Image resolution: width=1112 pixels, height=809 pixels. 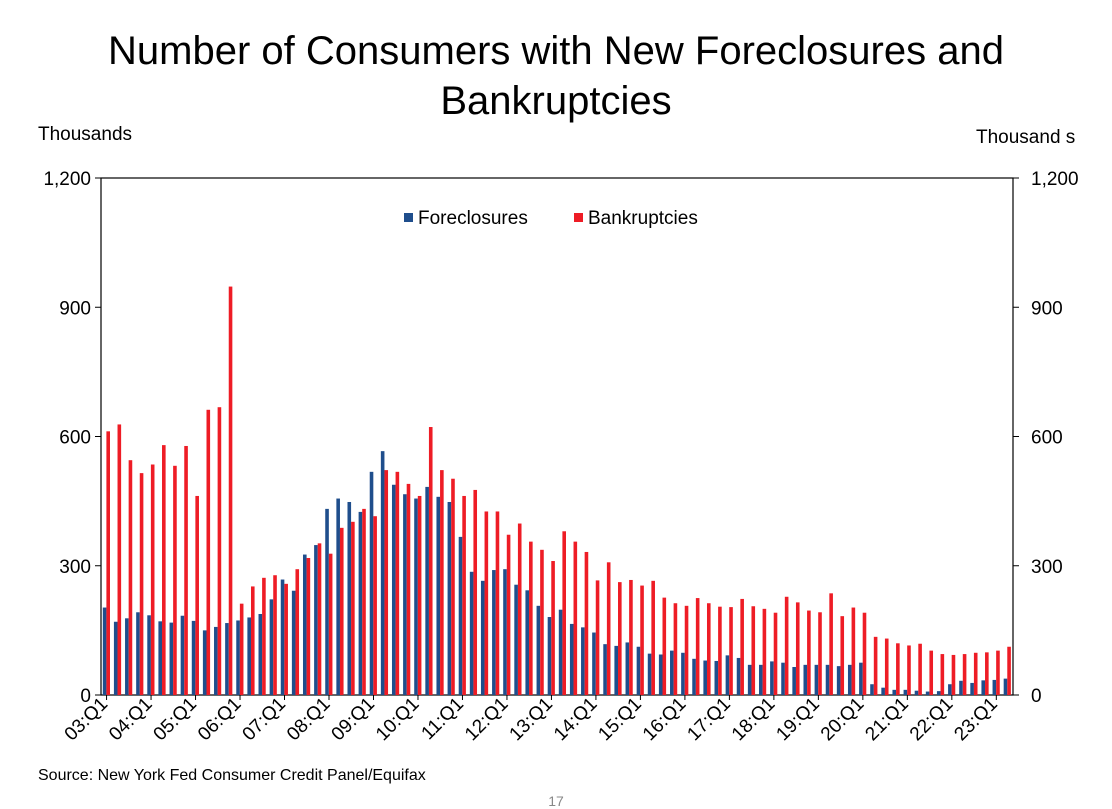 What do you see at coordinates (797, 719) in the screenshot?
I see `x-tick-label: 19:Q1` at bounding box center [797, 719].